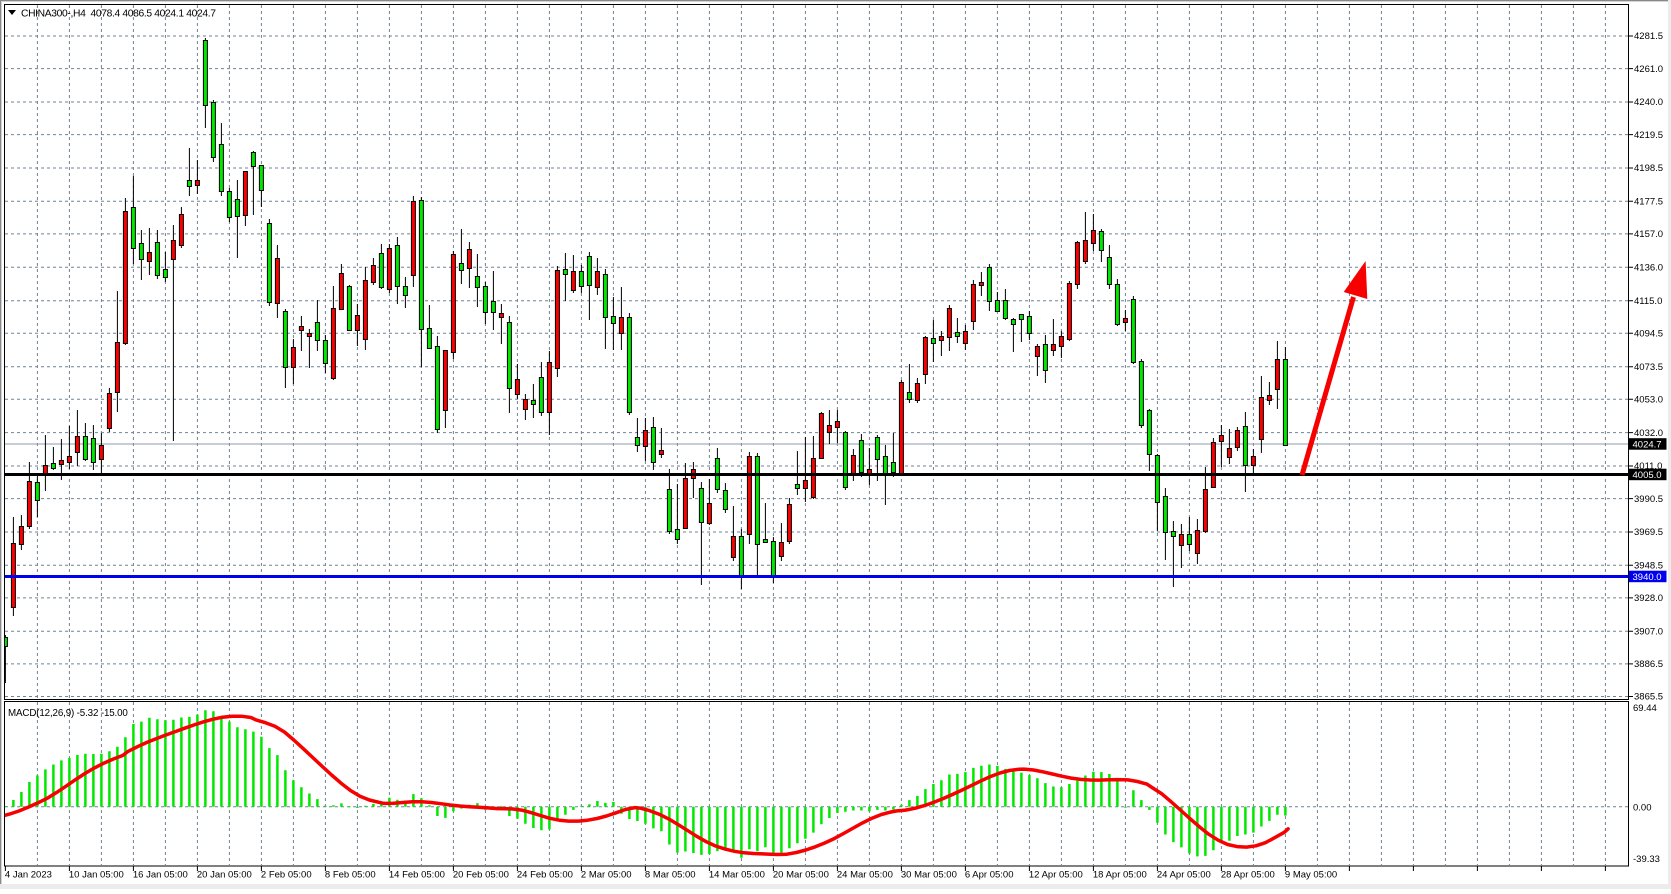 Image resolution: width=1671 pixels, height=894 pixels. What do you see at coordinates (865, 875) in the screenshot?
I see `svg-text: 24 Mar 05:00` at bounding box center [865, 875].